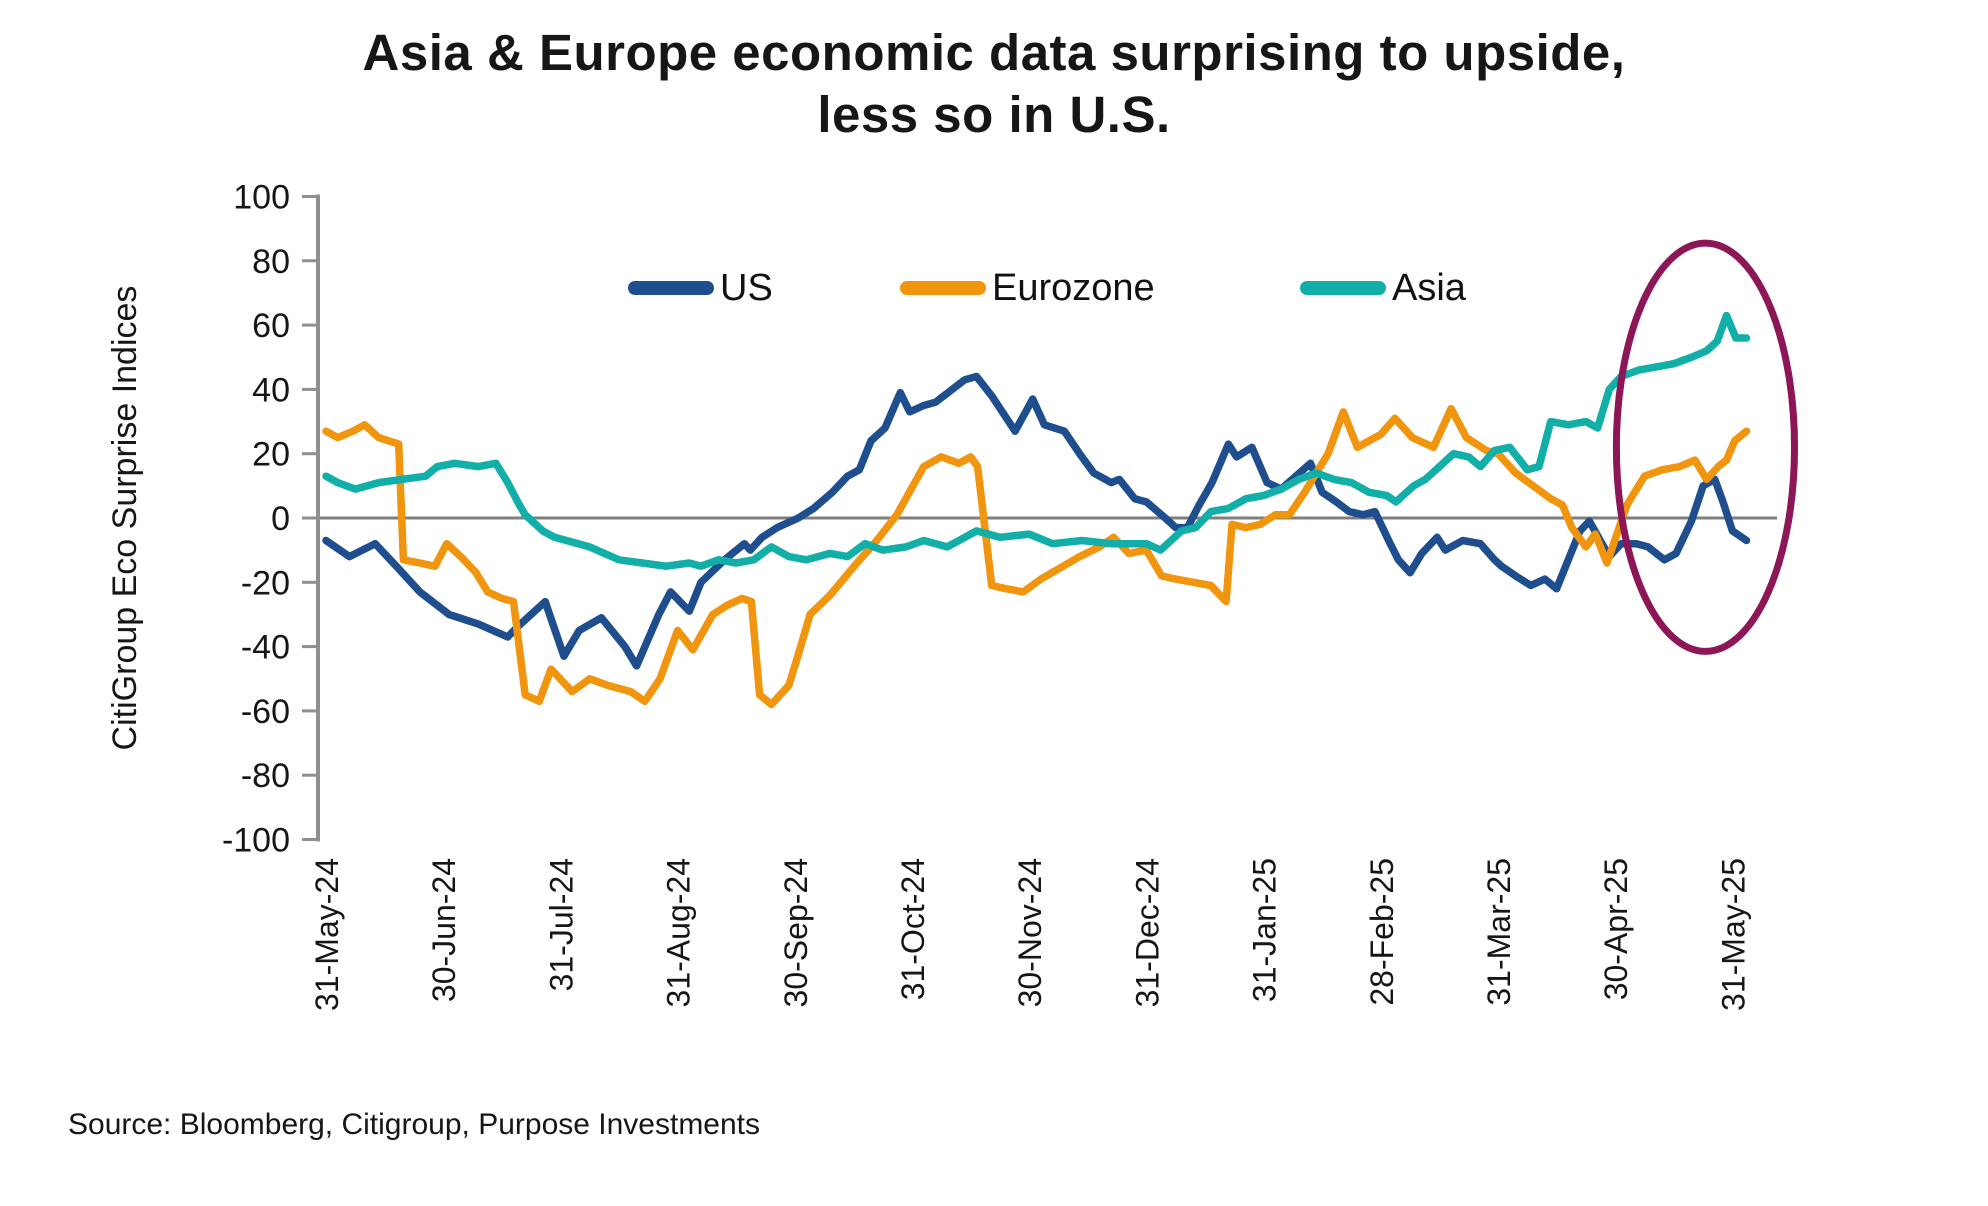  What do you see at coordinates (444, 930) in the screenshot?
I see `x-tick-label: 30-Jun-24` at bounding box center [444, 930].